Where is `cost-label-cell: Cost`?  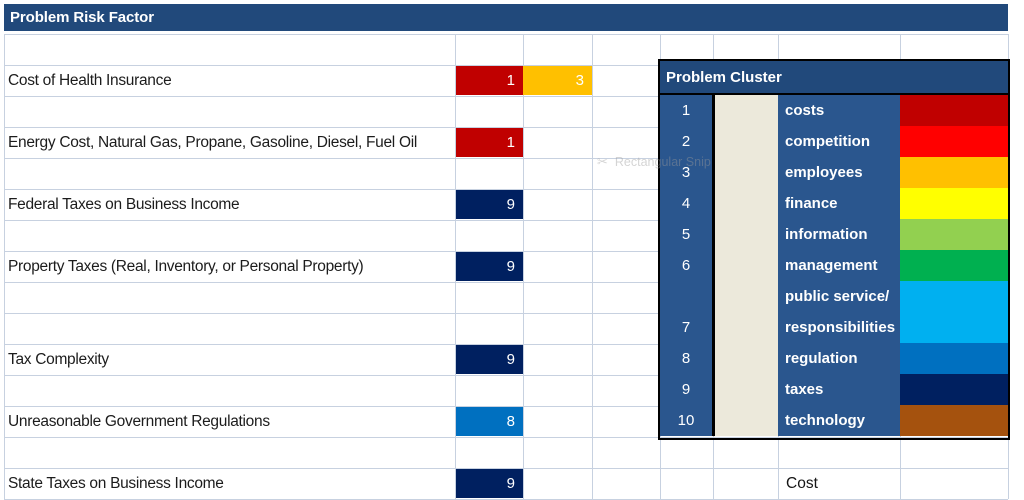
cost-label-cell: Cost is located at coordinates (802, 483).